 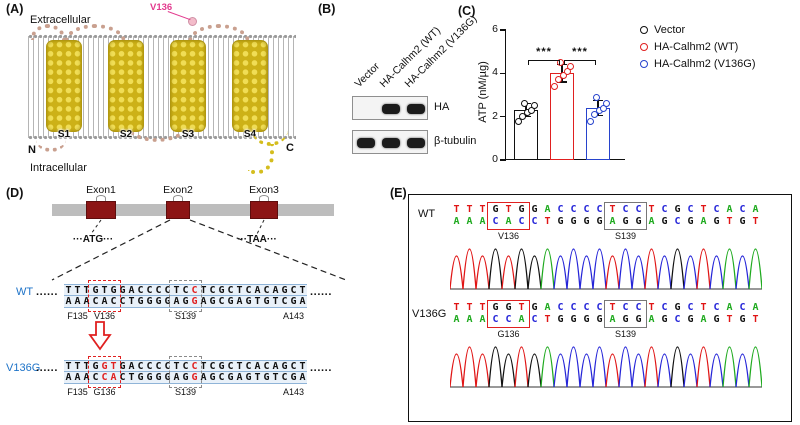 I want to click on chart-plot-area: 0 2 4 6 *** ***, so click(x=558, y=94).